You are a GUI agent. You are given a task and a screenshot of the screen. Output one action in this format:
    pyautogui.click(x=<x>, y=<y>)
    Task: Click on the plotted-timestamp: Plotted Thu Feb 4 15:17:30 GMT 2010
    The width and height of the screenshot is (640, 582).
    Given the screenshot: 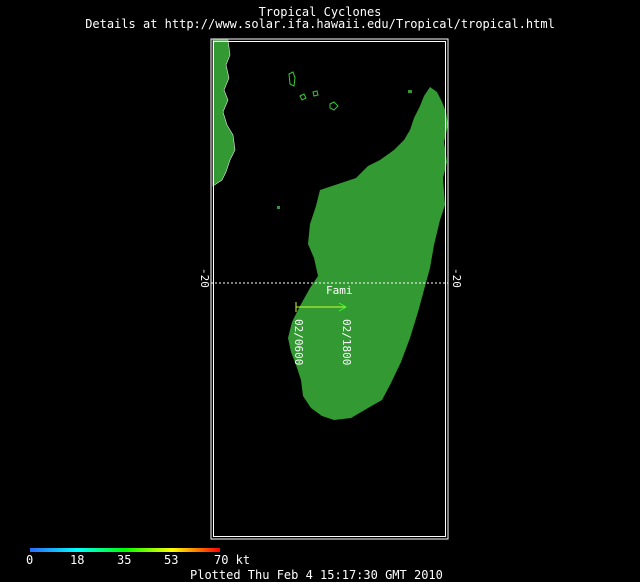 What is the action you would take?
    pyautogui.click(x=316, y=575)
    